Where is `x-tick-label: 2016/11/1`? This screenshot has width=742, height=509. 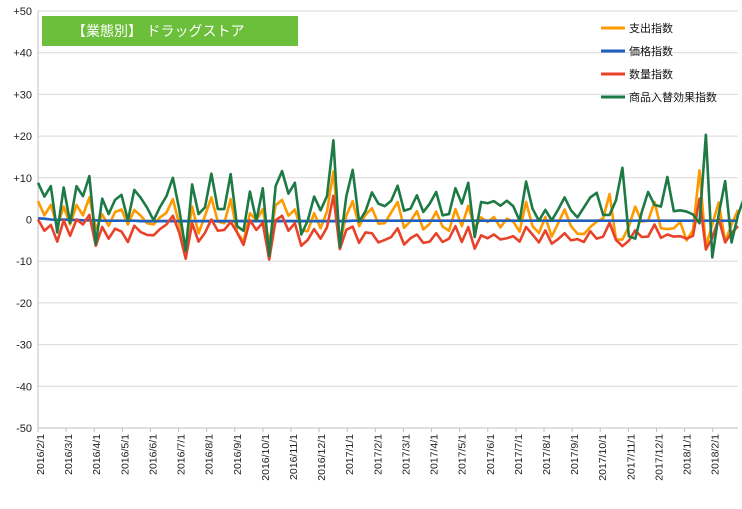
x-tick-label: 2016/11/1 is located at coordinates (294, 457).